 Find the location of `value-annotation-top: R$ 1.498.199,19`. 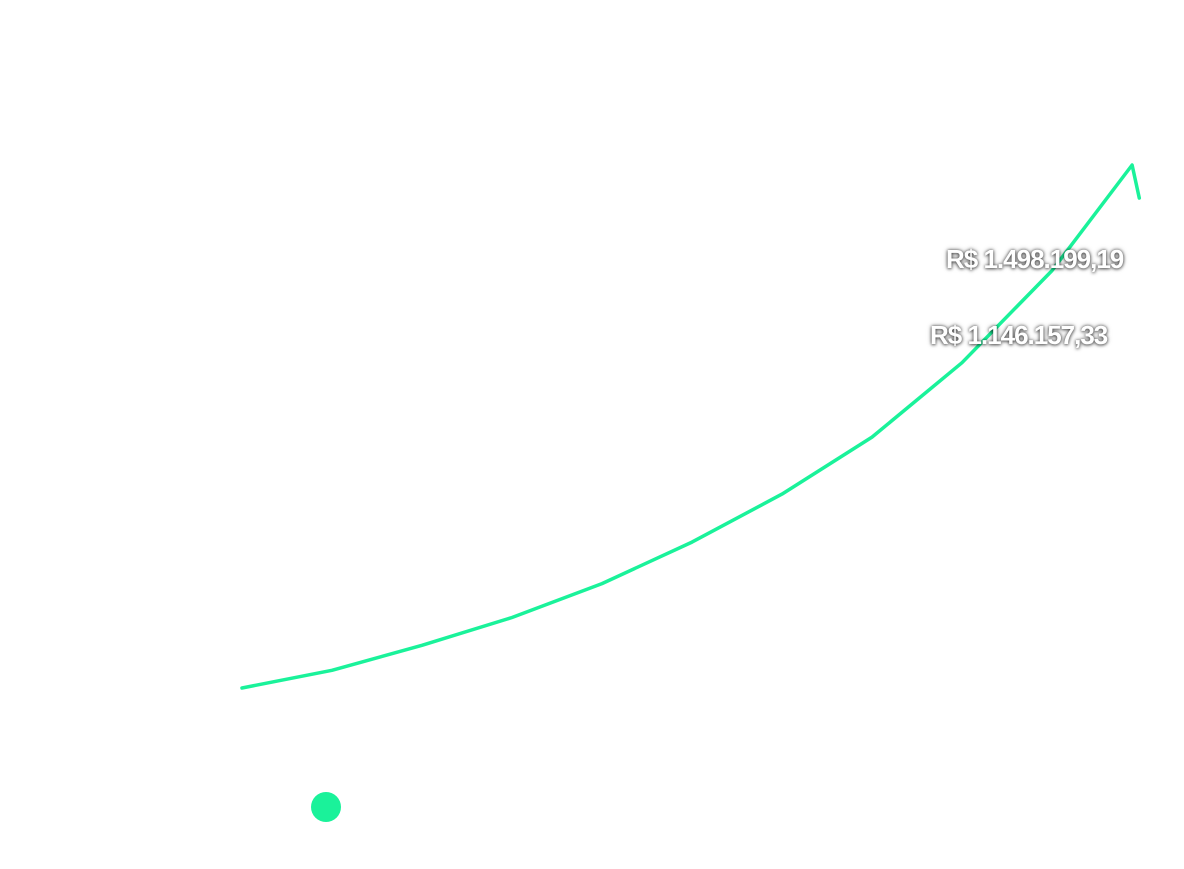

value-annotation-top: R$ 1.498.199,19 is located at coordinates (1035, 259).